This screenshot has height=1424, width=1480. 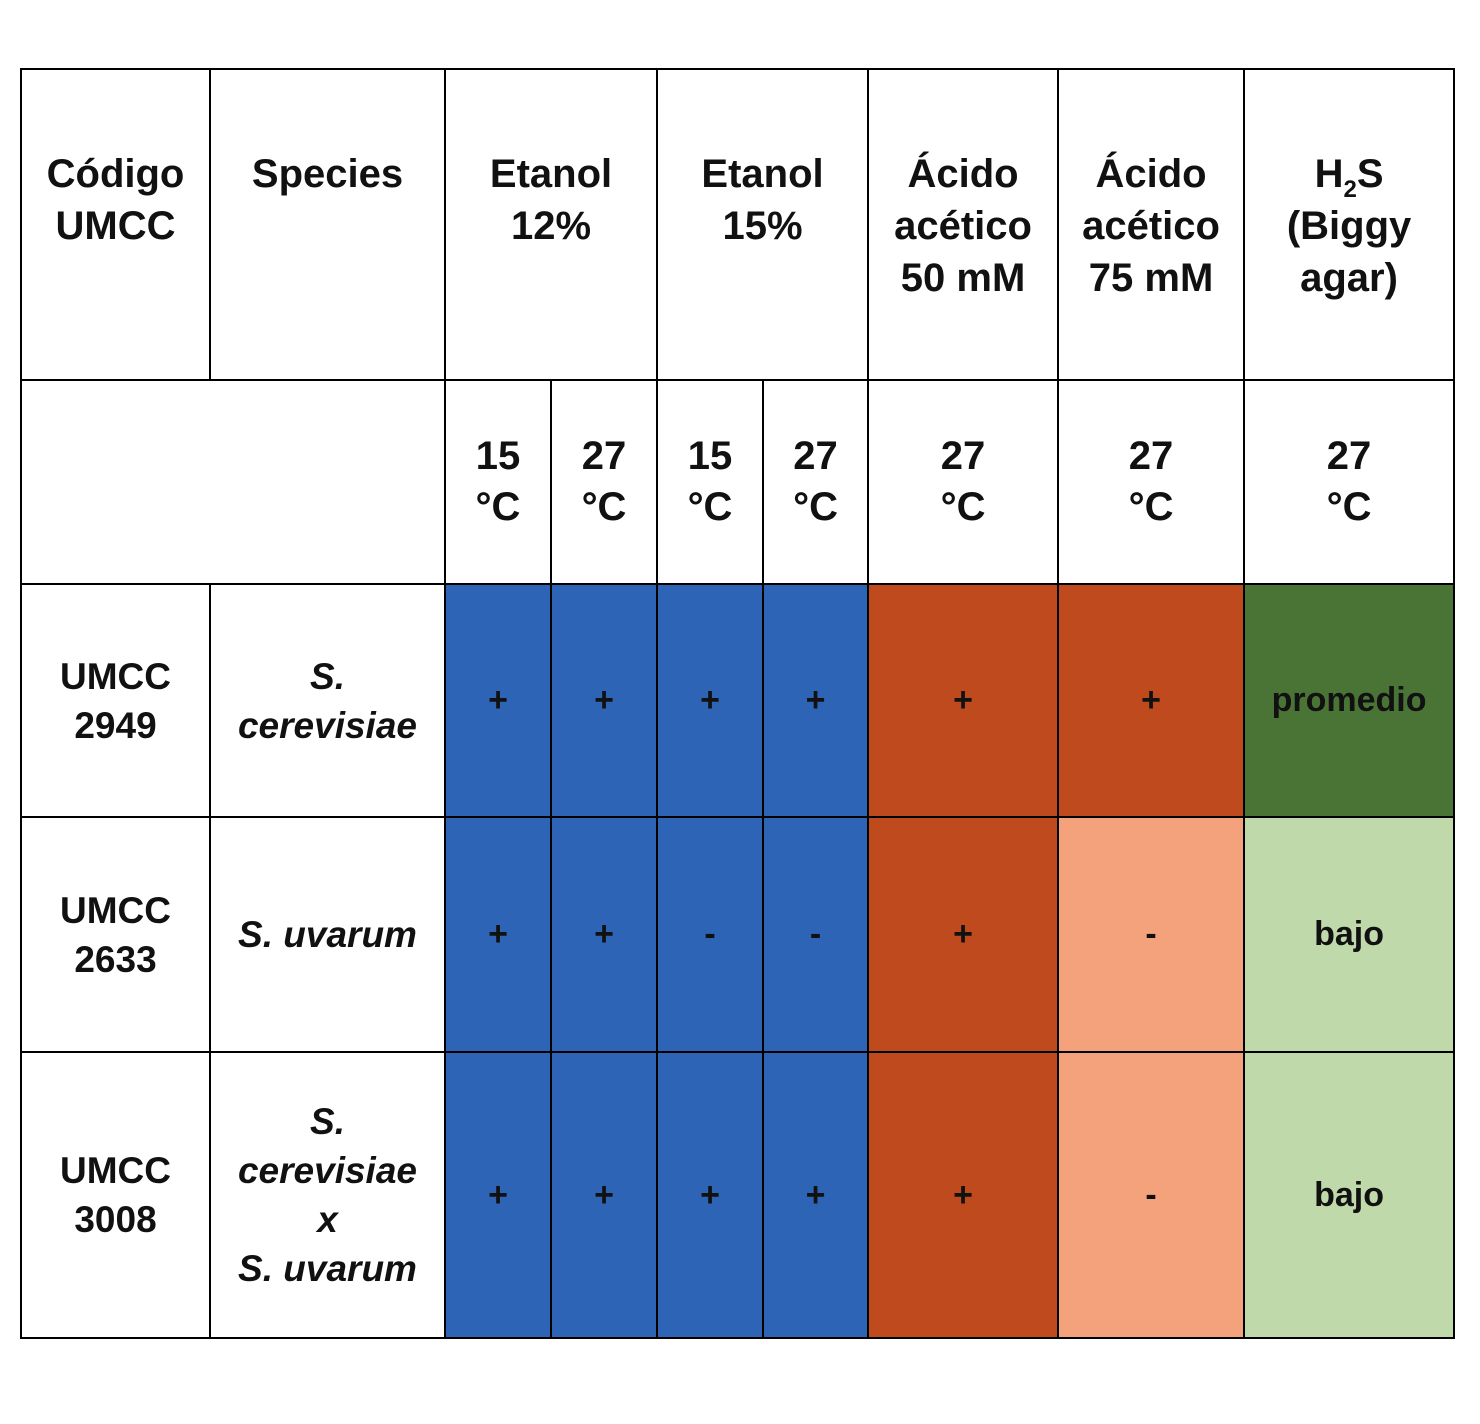 I want to click on header-etanol-15: Etanol 15%, so click(x=763, y=224).